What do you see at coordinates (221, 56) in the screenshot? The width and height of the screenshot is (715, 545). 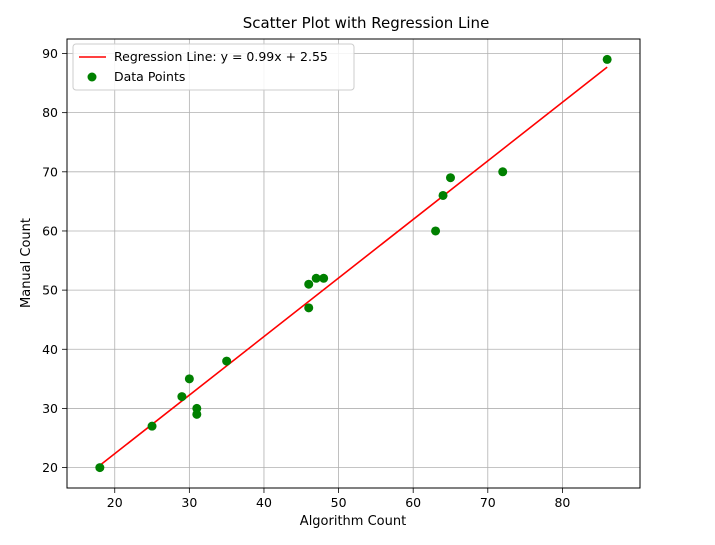 I see `legend-label-regression: Regression Line: y = 0.99x + 2.55` at bounding box center [221, 56].